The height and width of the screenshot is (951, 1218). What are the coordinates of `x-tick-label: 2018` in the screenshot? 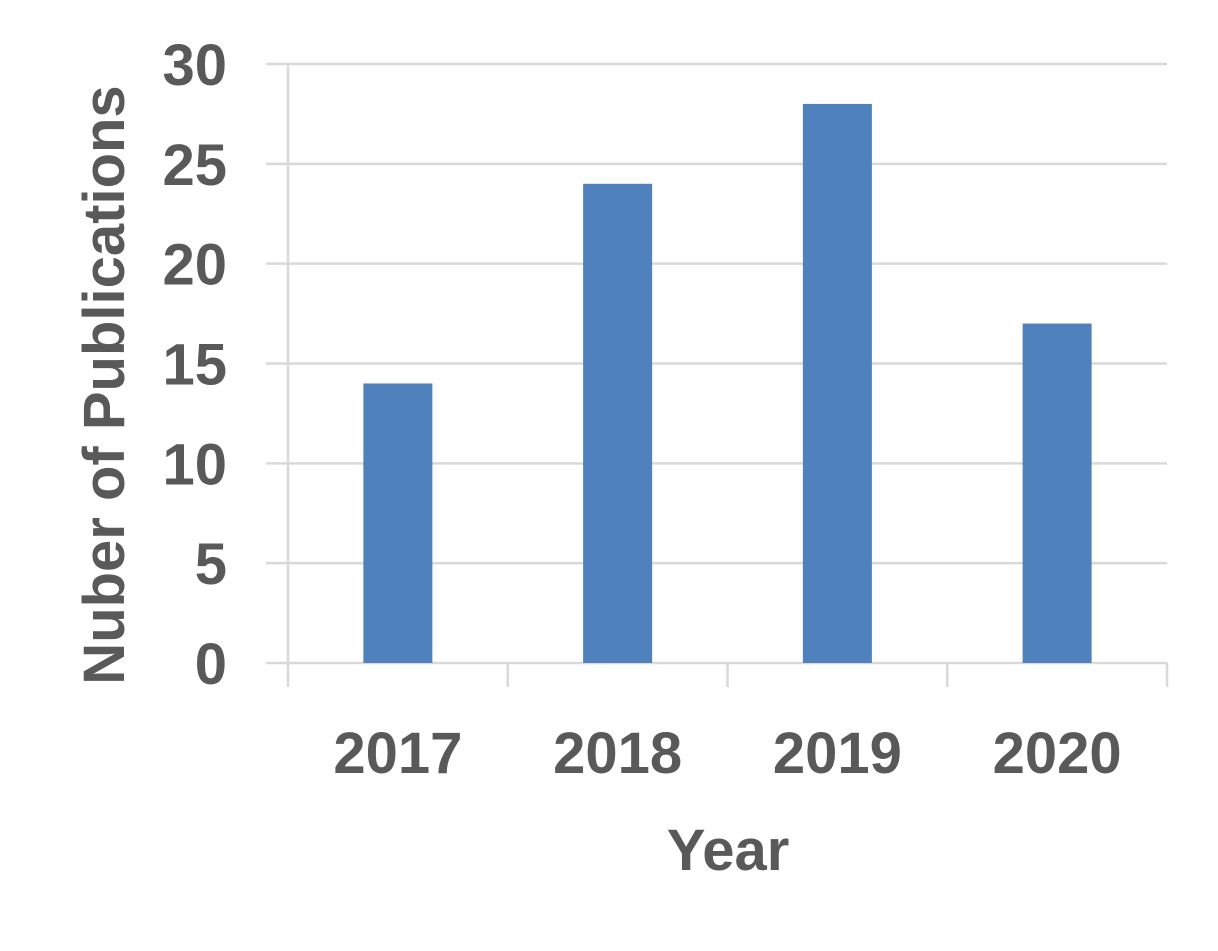 It's located at (617, 753).